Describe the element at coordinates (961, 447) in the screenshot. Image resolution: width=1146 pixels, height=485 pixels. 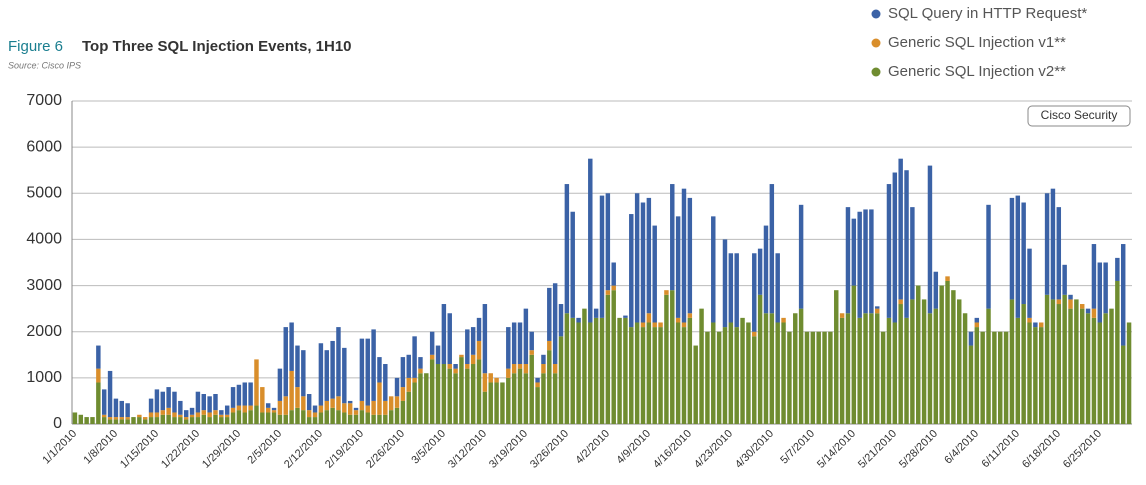
I see `x-tick-label: 6/4/2010` at that location.